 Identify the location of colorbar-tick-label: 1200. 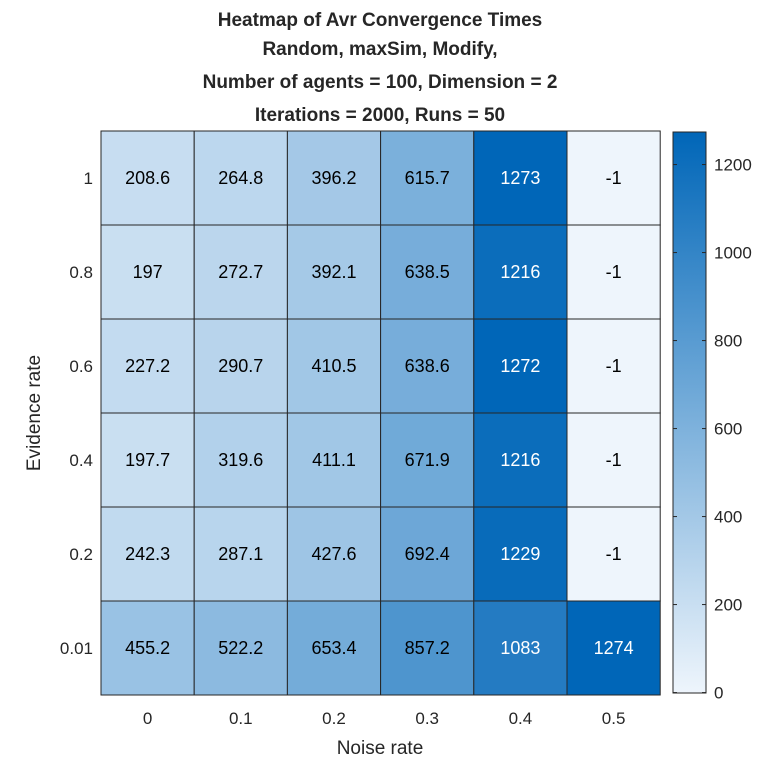
(733, 165).